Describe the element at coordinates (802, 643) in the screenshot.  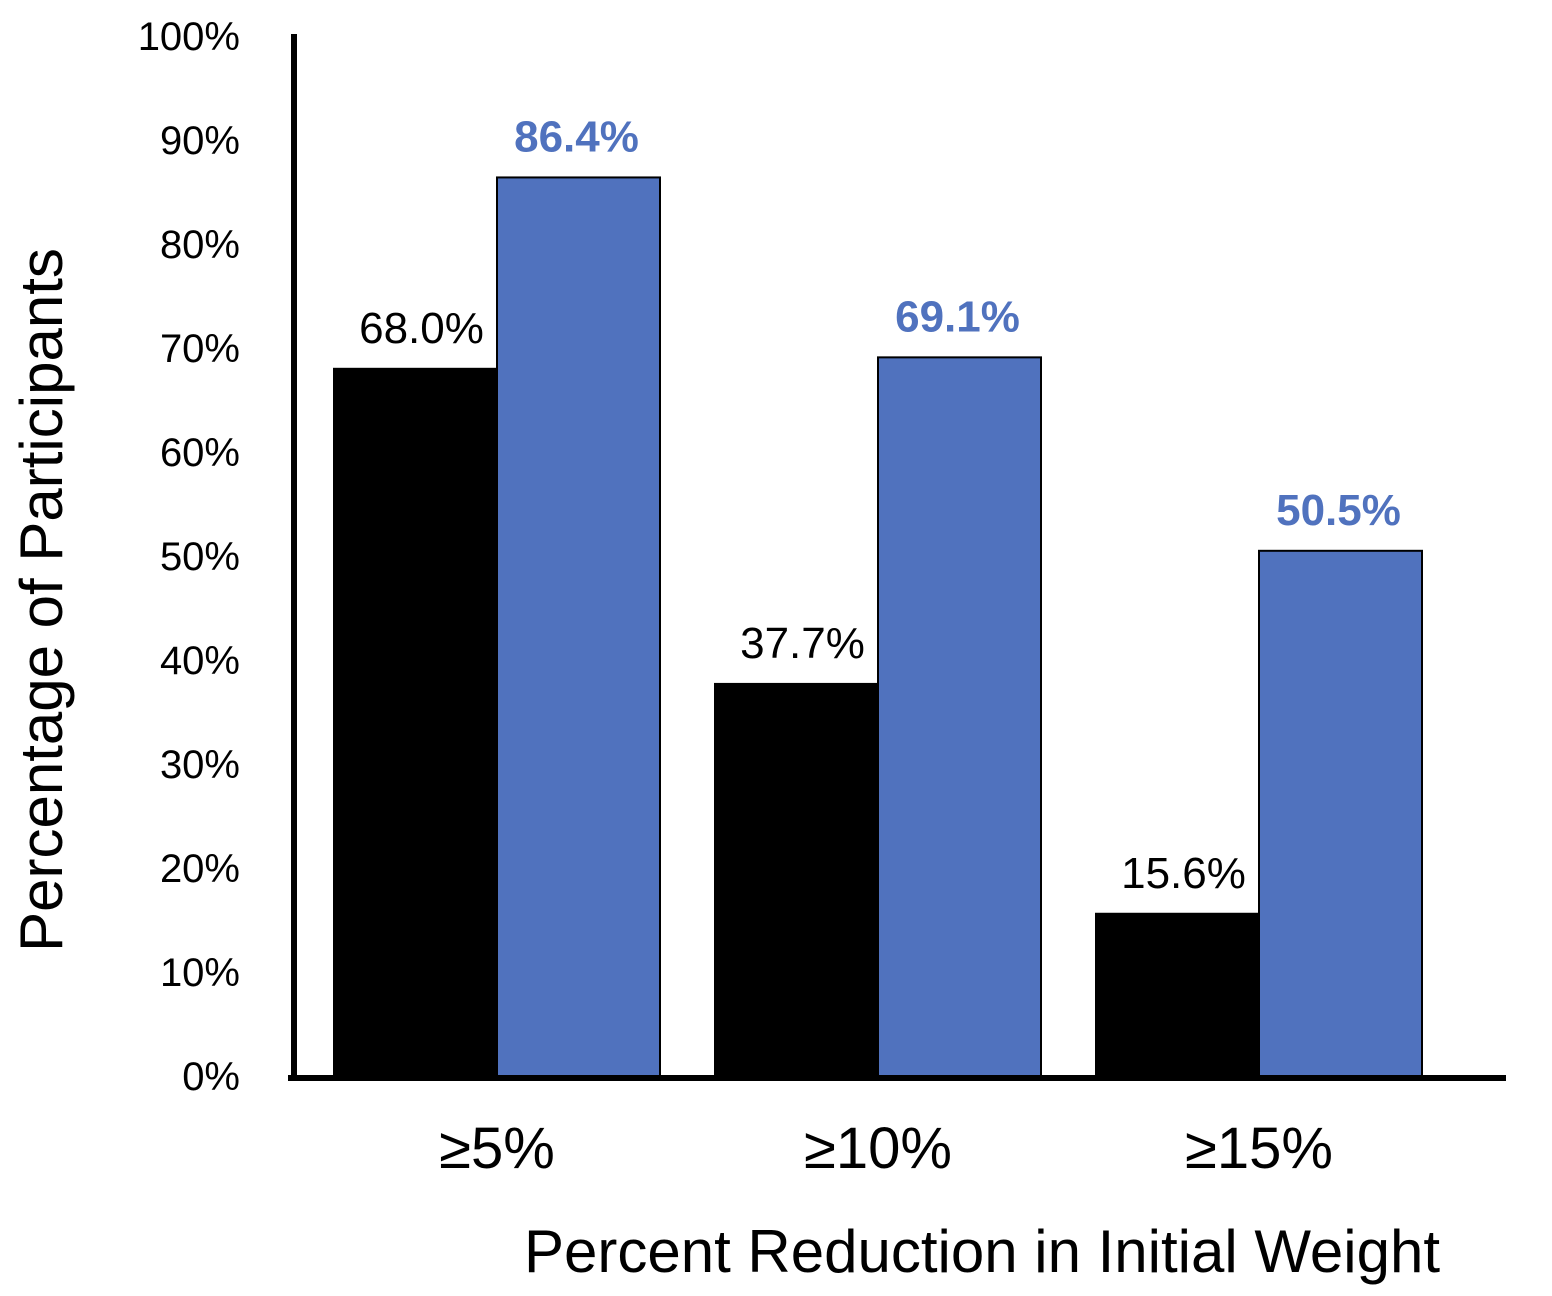
I see `data-label-series-1-1: 37.7%` at that location.